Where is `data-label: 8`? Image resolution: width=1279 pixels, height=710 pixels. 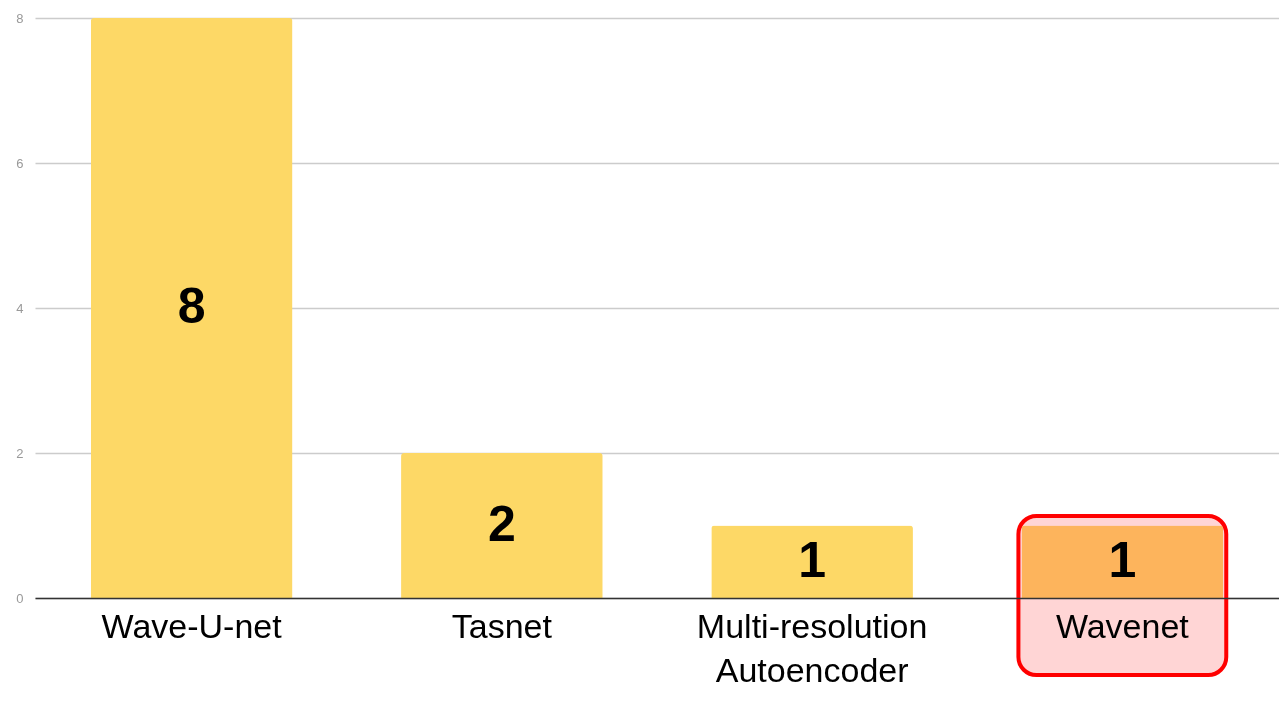 data-label: 8 is located at coordinates (191, 306).